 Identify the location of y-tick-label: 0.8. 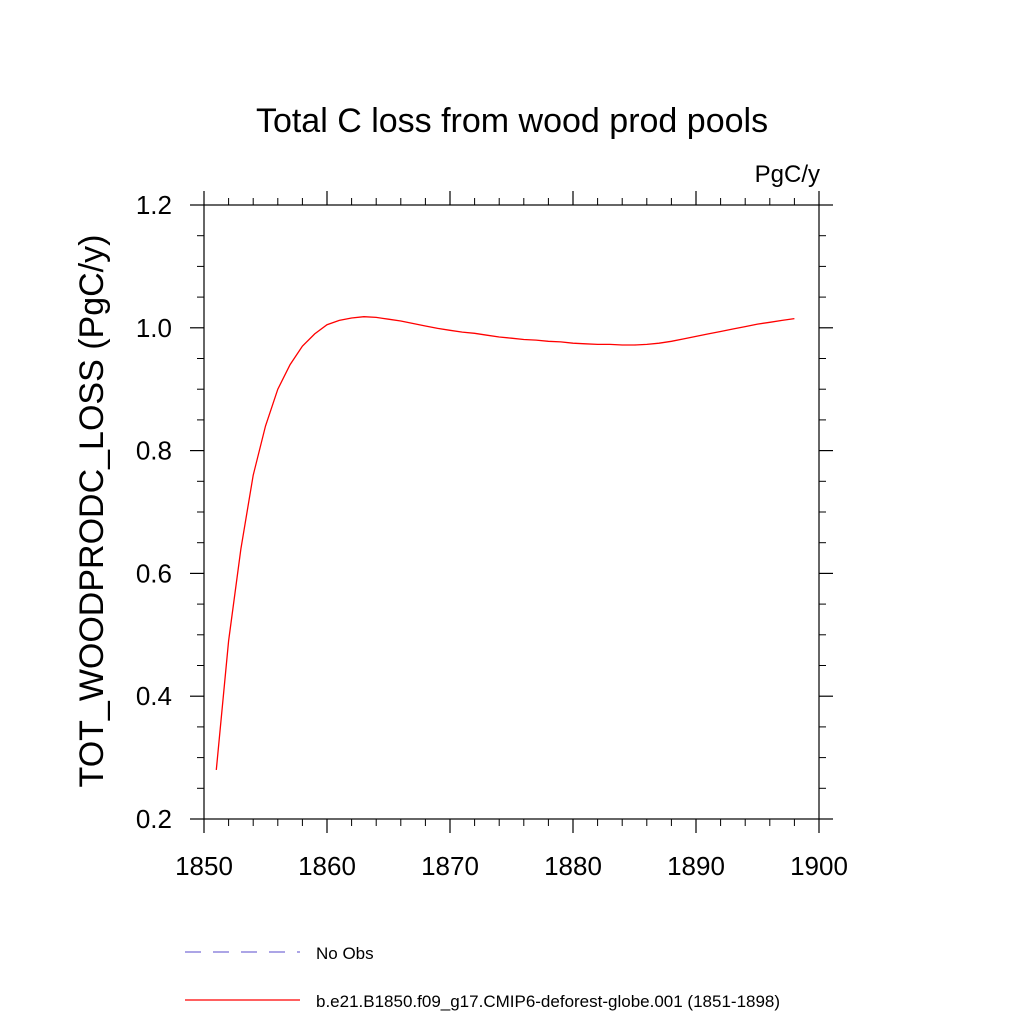
(154, 451).